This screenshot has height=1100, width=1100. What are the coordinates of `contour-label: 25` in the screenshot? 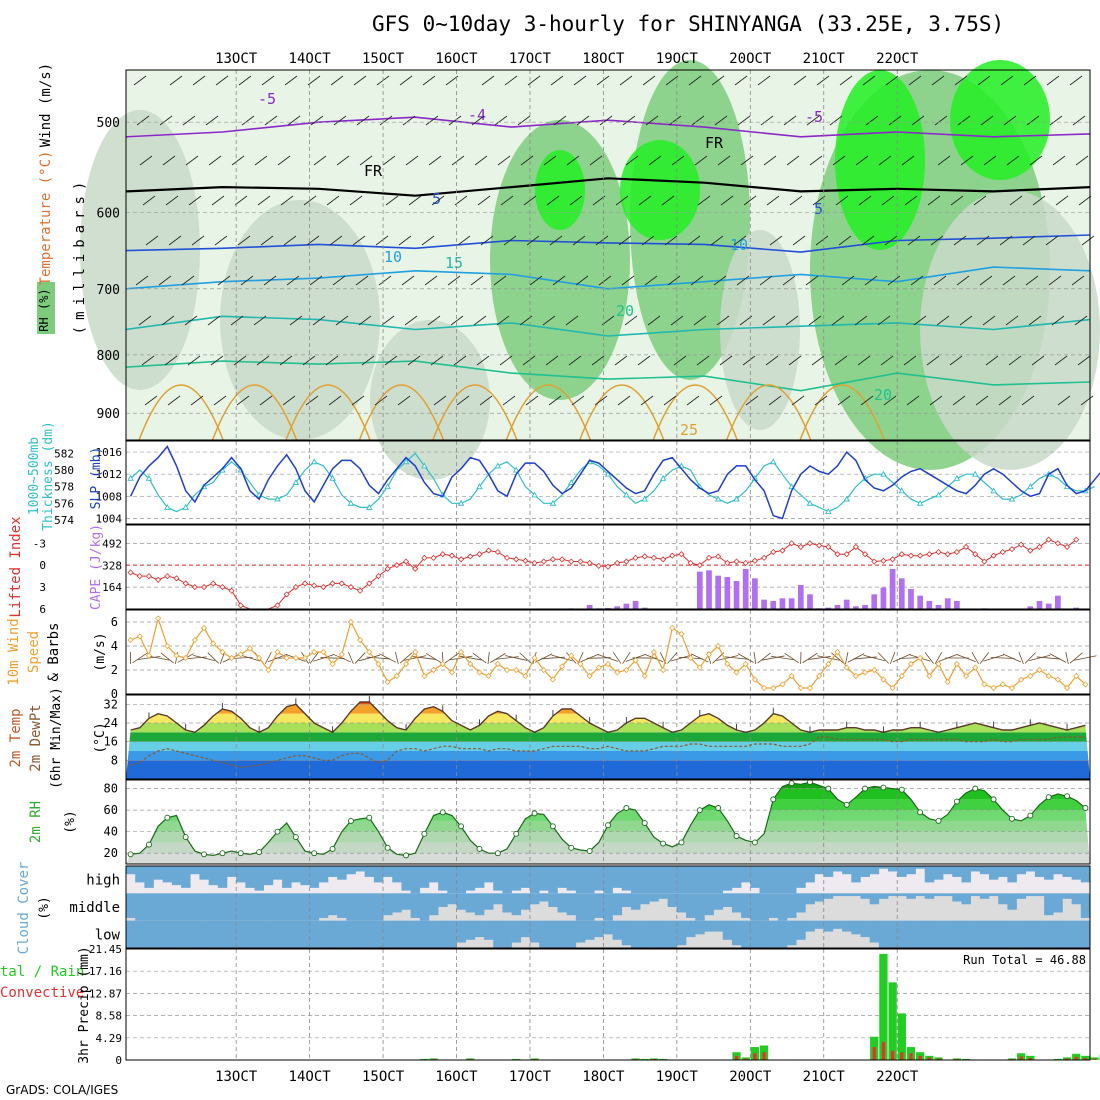 It's located at (689, 430).